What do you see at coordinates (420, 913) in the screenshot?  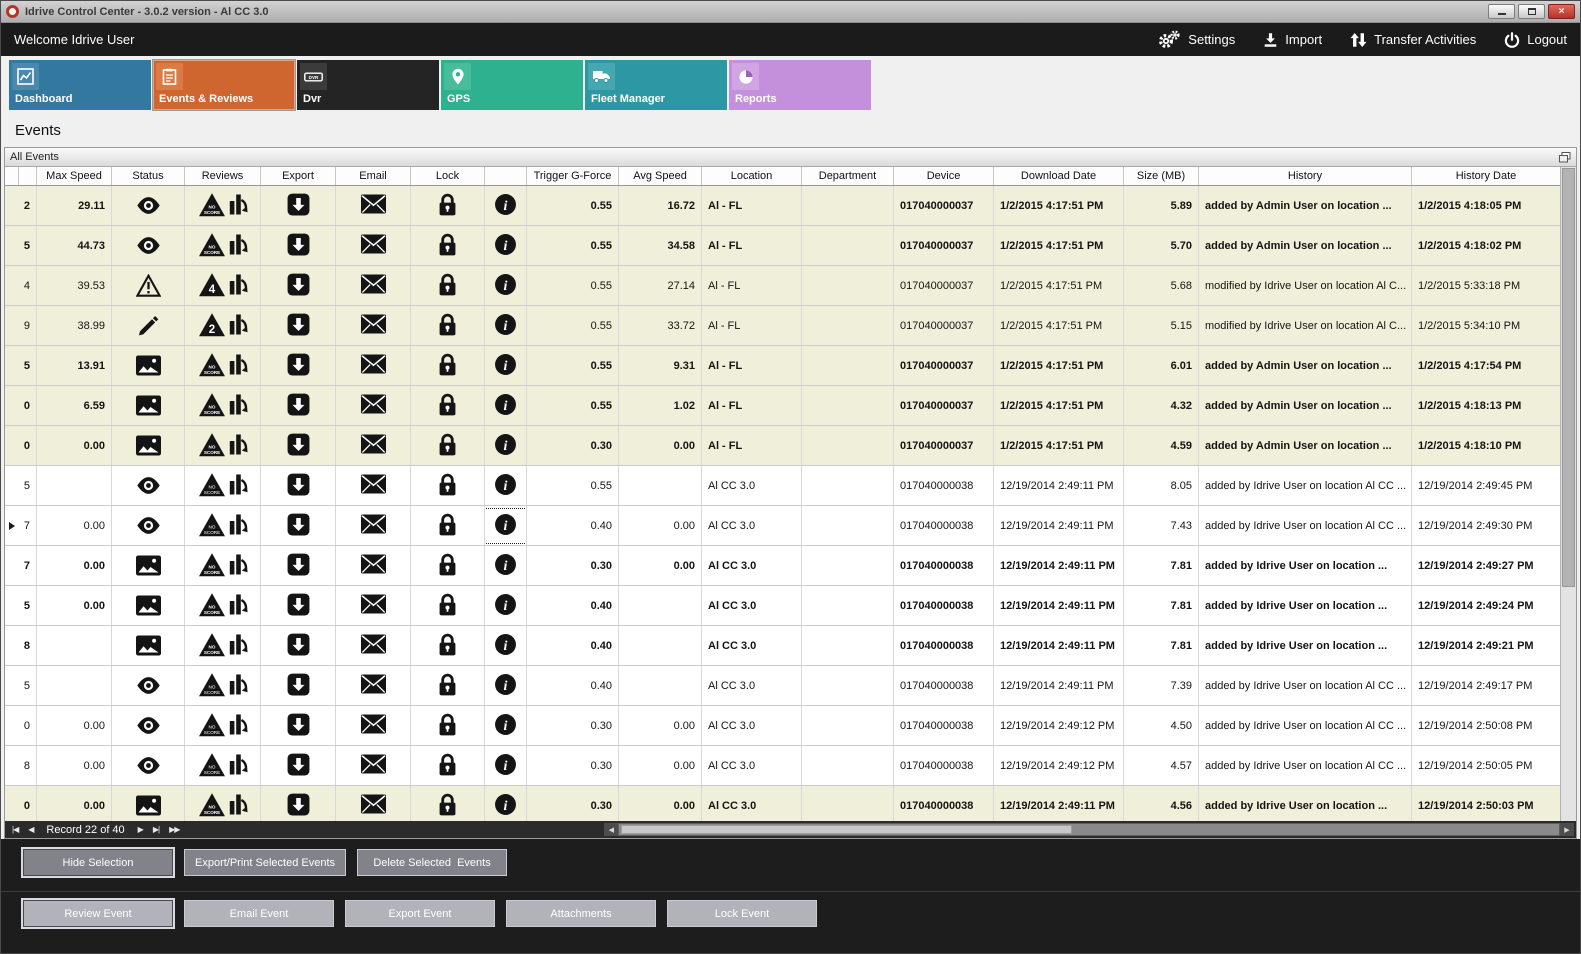 I see `export-event-button: Export Event` at bounding box center [420, 913].